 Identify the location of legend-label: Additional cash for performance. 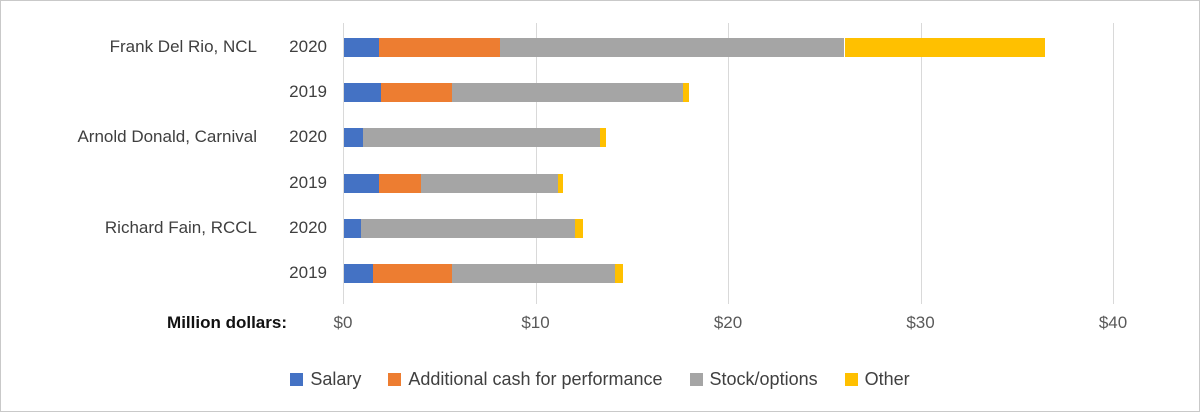
(535, 378).